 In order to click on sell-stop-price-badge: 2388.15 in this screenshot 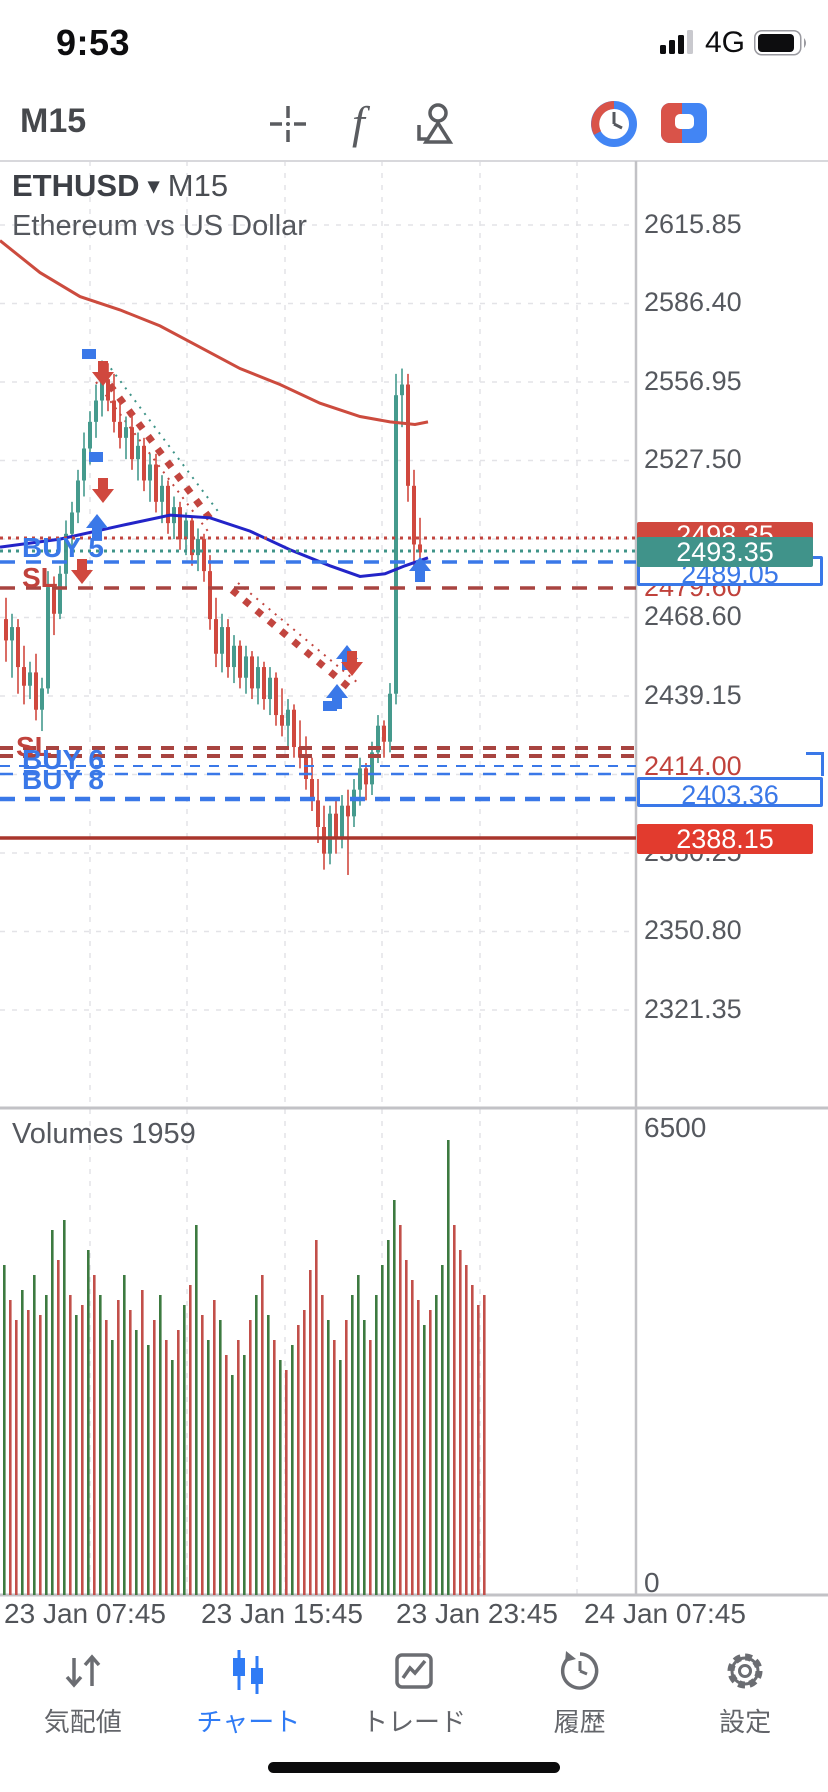, I will do `click(725, 839)`.